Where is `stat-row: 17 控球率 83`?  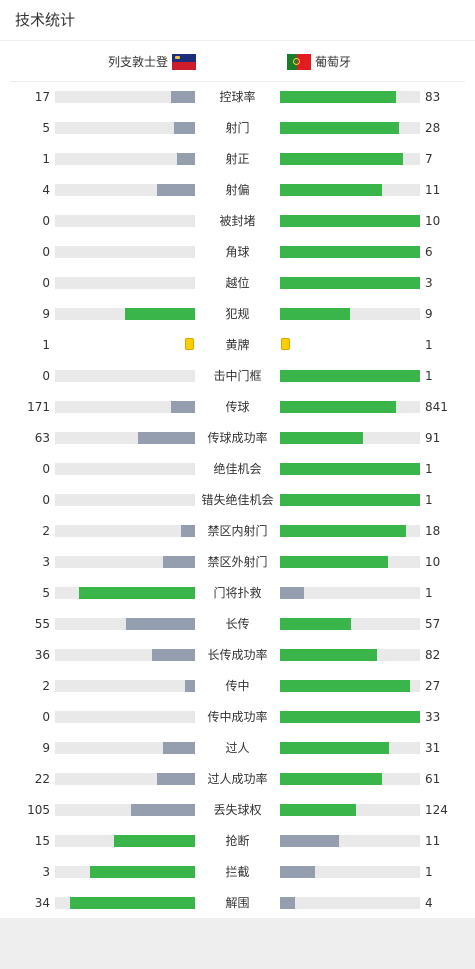 stat-row: 17 控球率 83 is located at coordinates (237, 96).